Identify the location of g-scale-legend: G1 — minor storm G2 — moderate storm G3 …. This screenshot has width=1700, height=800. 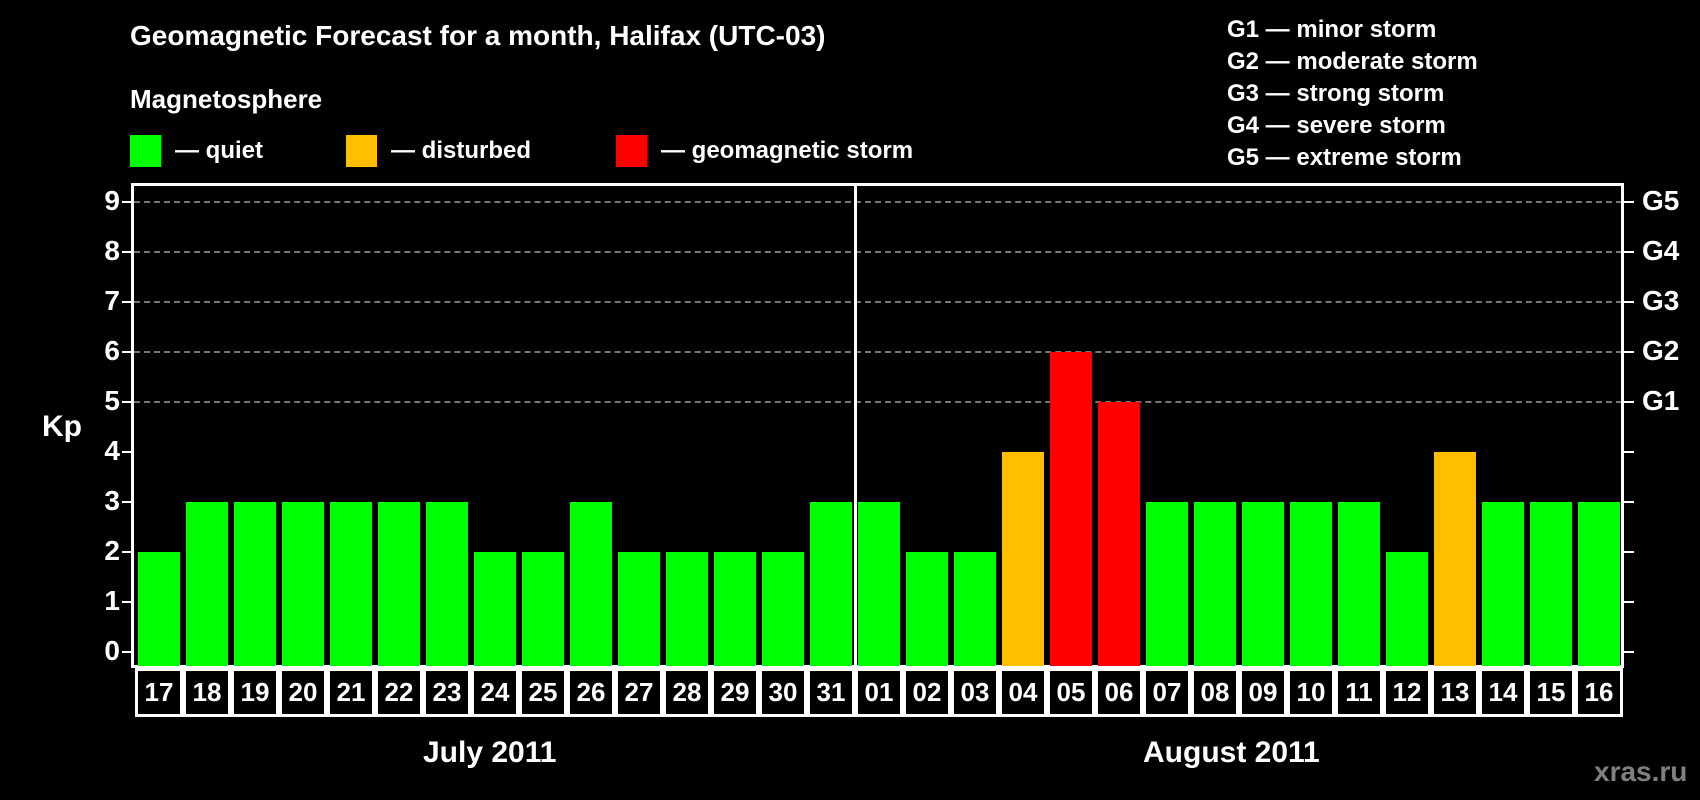
(1352, 94).